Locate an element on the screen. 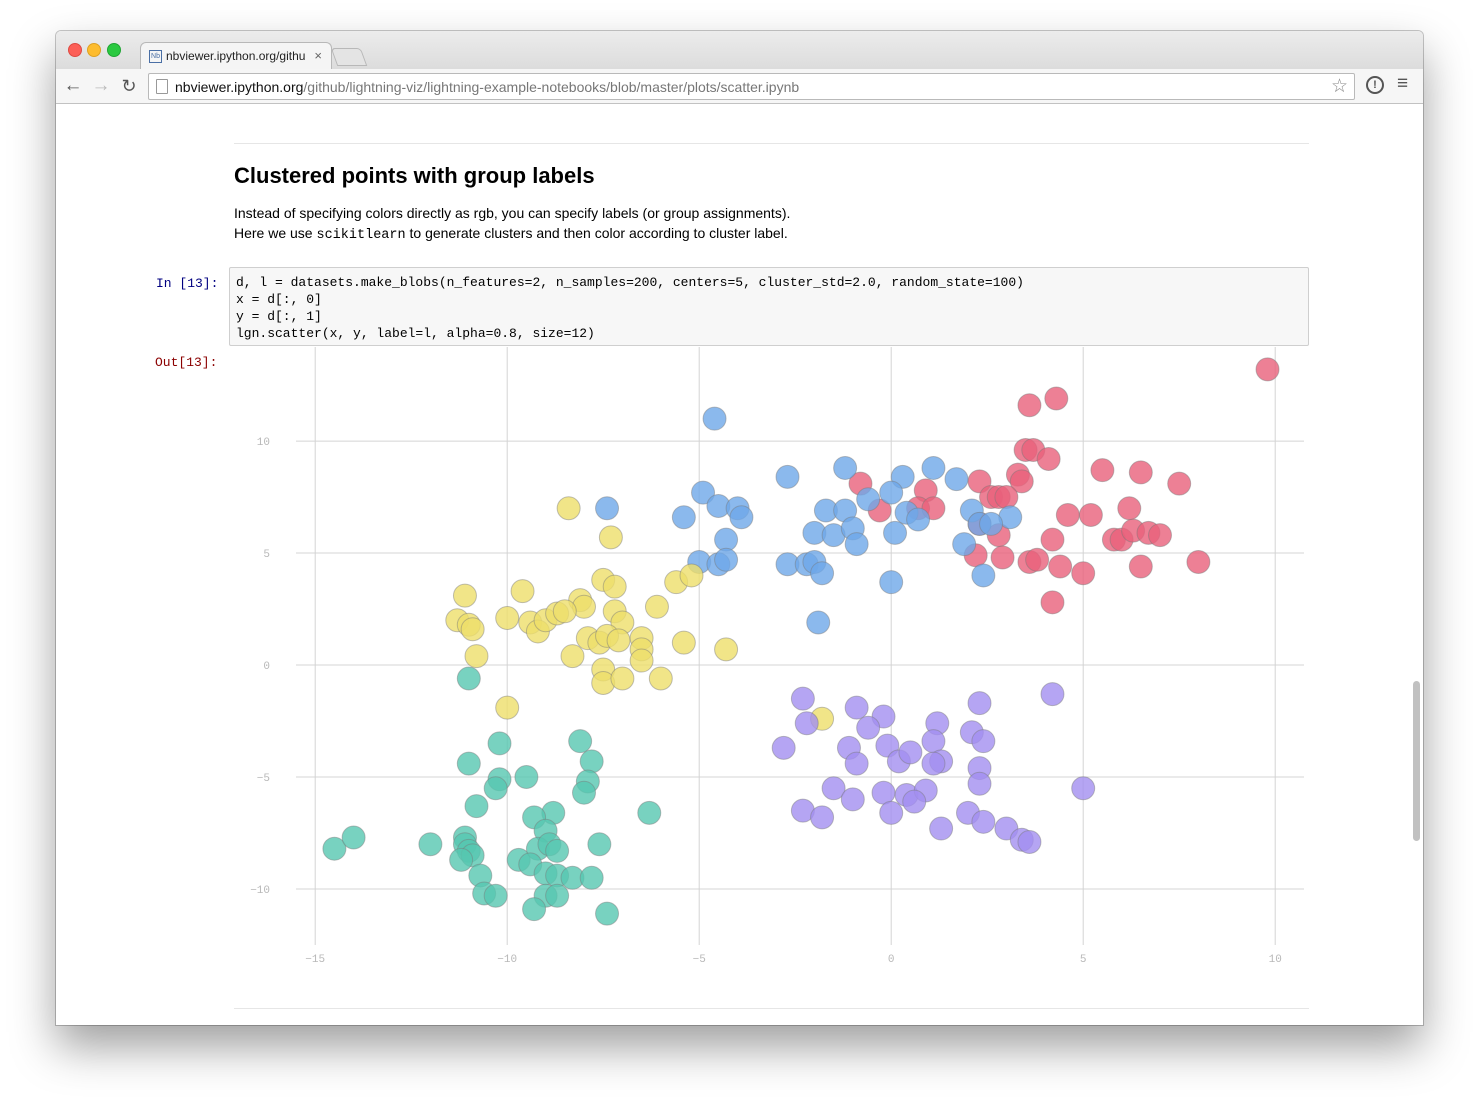  menu-icon: ≡ is located at coordinates (1403, 83).